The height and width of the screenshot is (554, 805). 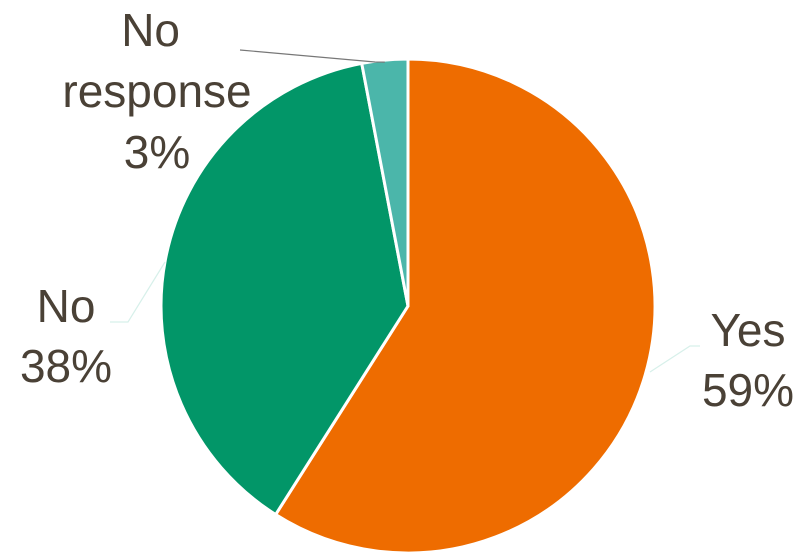 What do you see at coordinates (748, 390) in the screenshot?
I see `label-yes-value: 59%` at bounding box center [748, 390].